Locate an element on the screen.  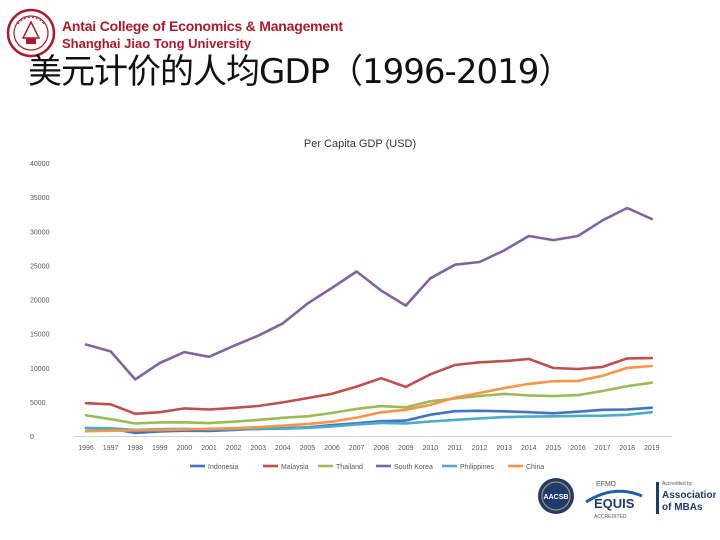
x-tick-label: 1997 is located at coordinates (111, 448).